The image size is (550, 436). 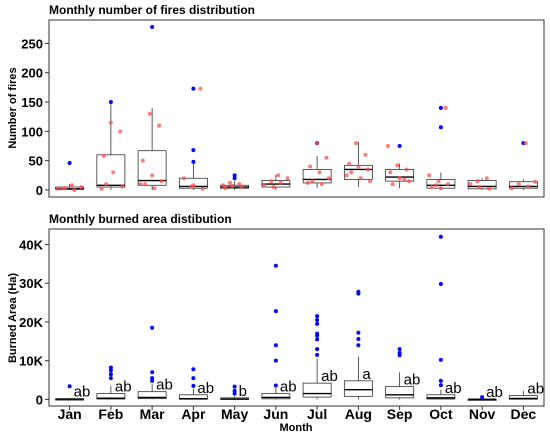 I want to click on top-y-axis: 0 50 100 150 200 250, so click(x=35, y=117).